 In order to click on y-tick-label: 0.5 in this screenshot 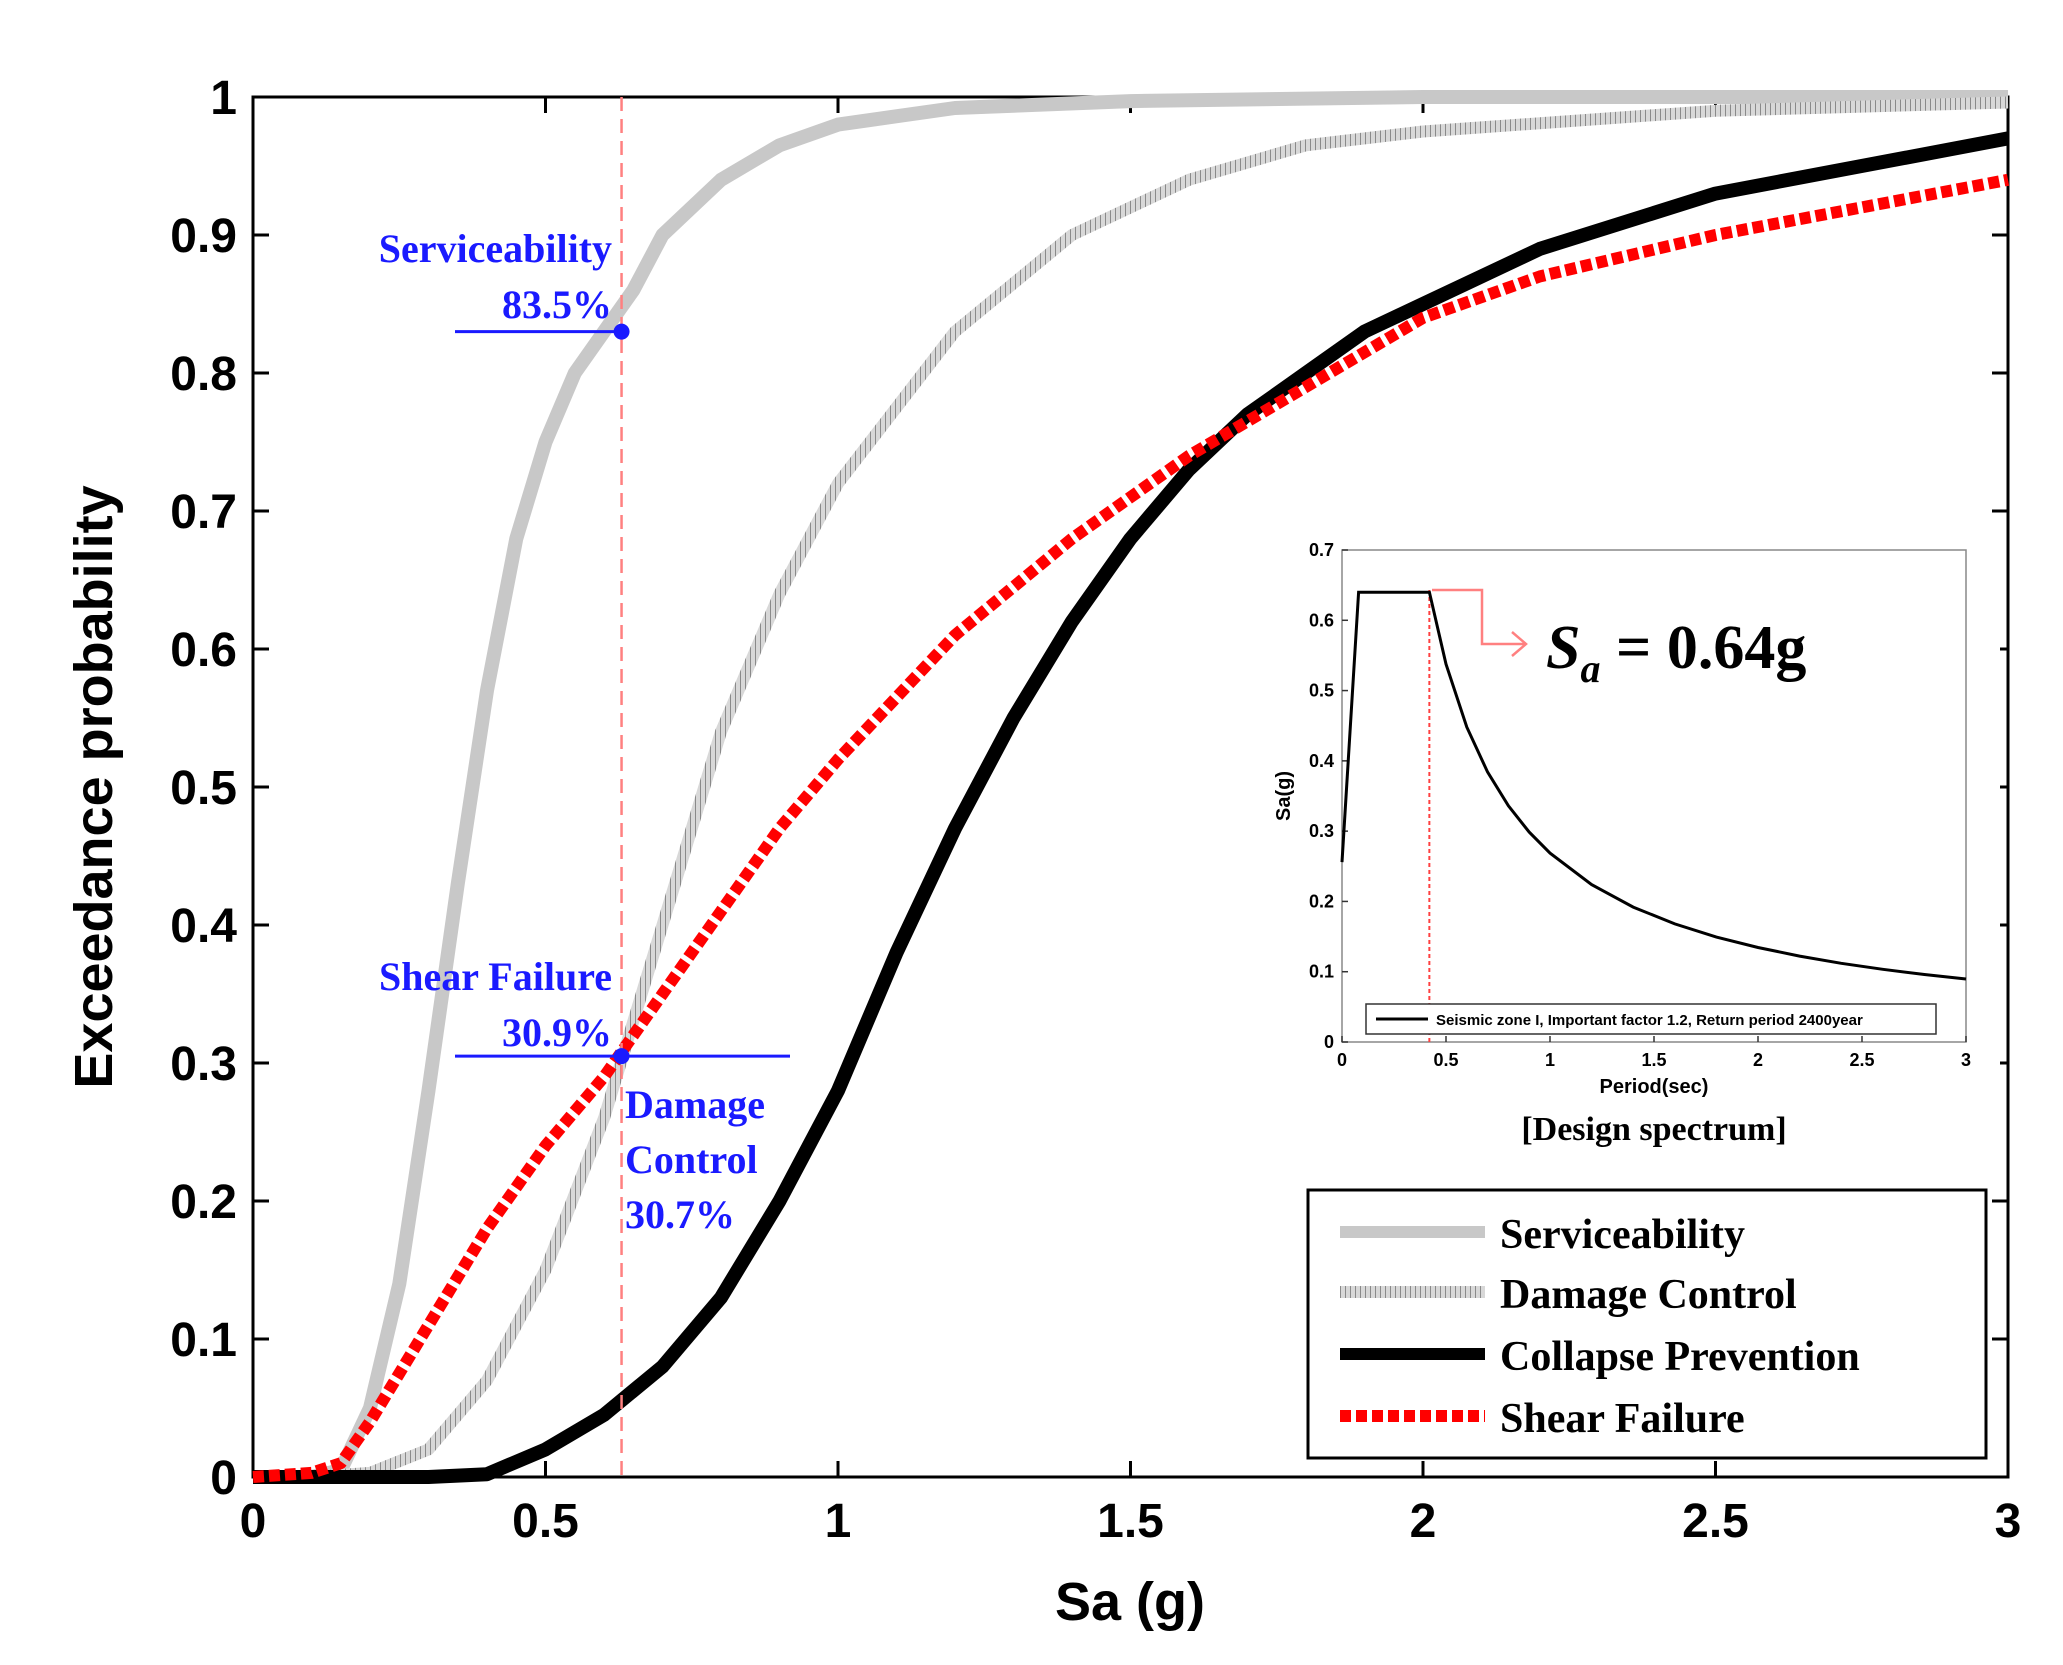, I will do `click(203, 788)`.